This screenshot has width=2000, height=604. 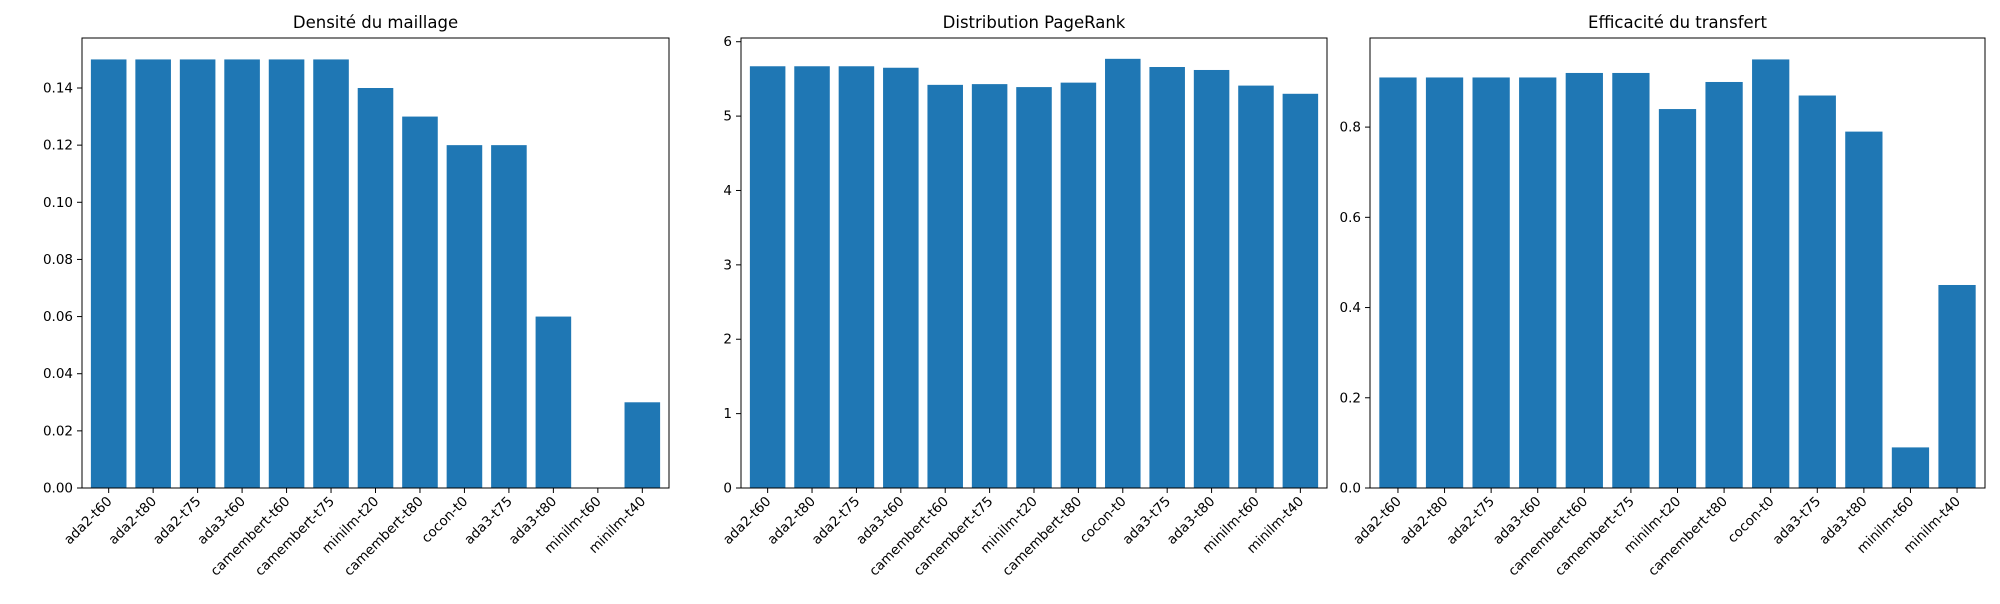 What do you see at coordinates (58, 89) in the screenshot?
I see `y-tick-label: 0.14` at bounding box center [58, 89].